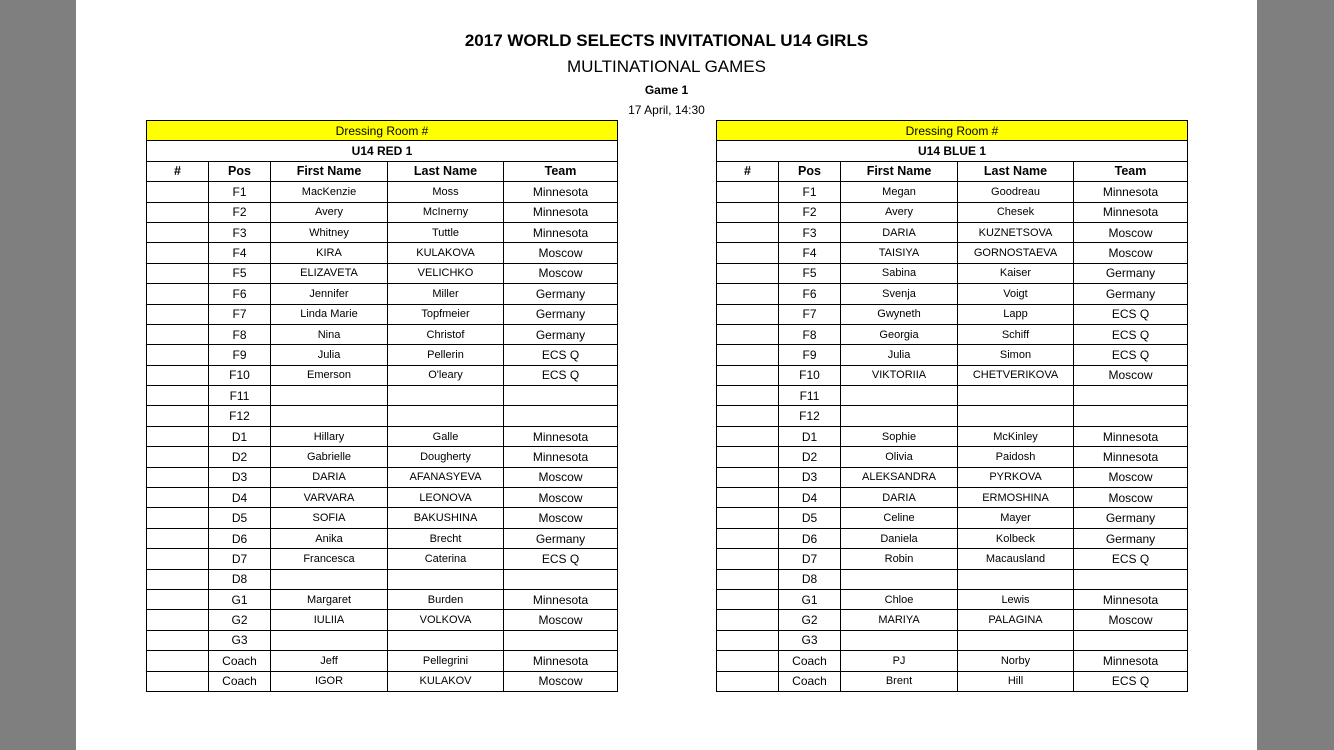 Image resolution: width=1334 pixels, height=750 pixels. What do you see at coordinates (952, 436) in the screenshot?
I see `table-row: D1 Sophie McKinley Minnesota` at bounding box center [952, 436].